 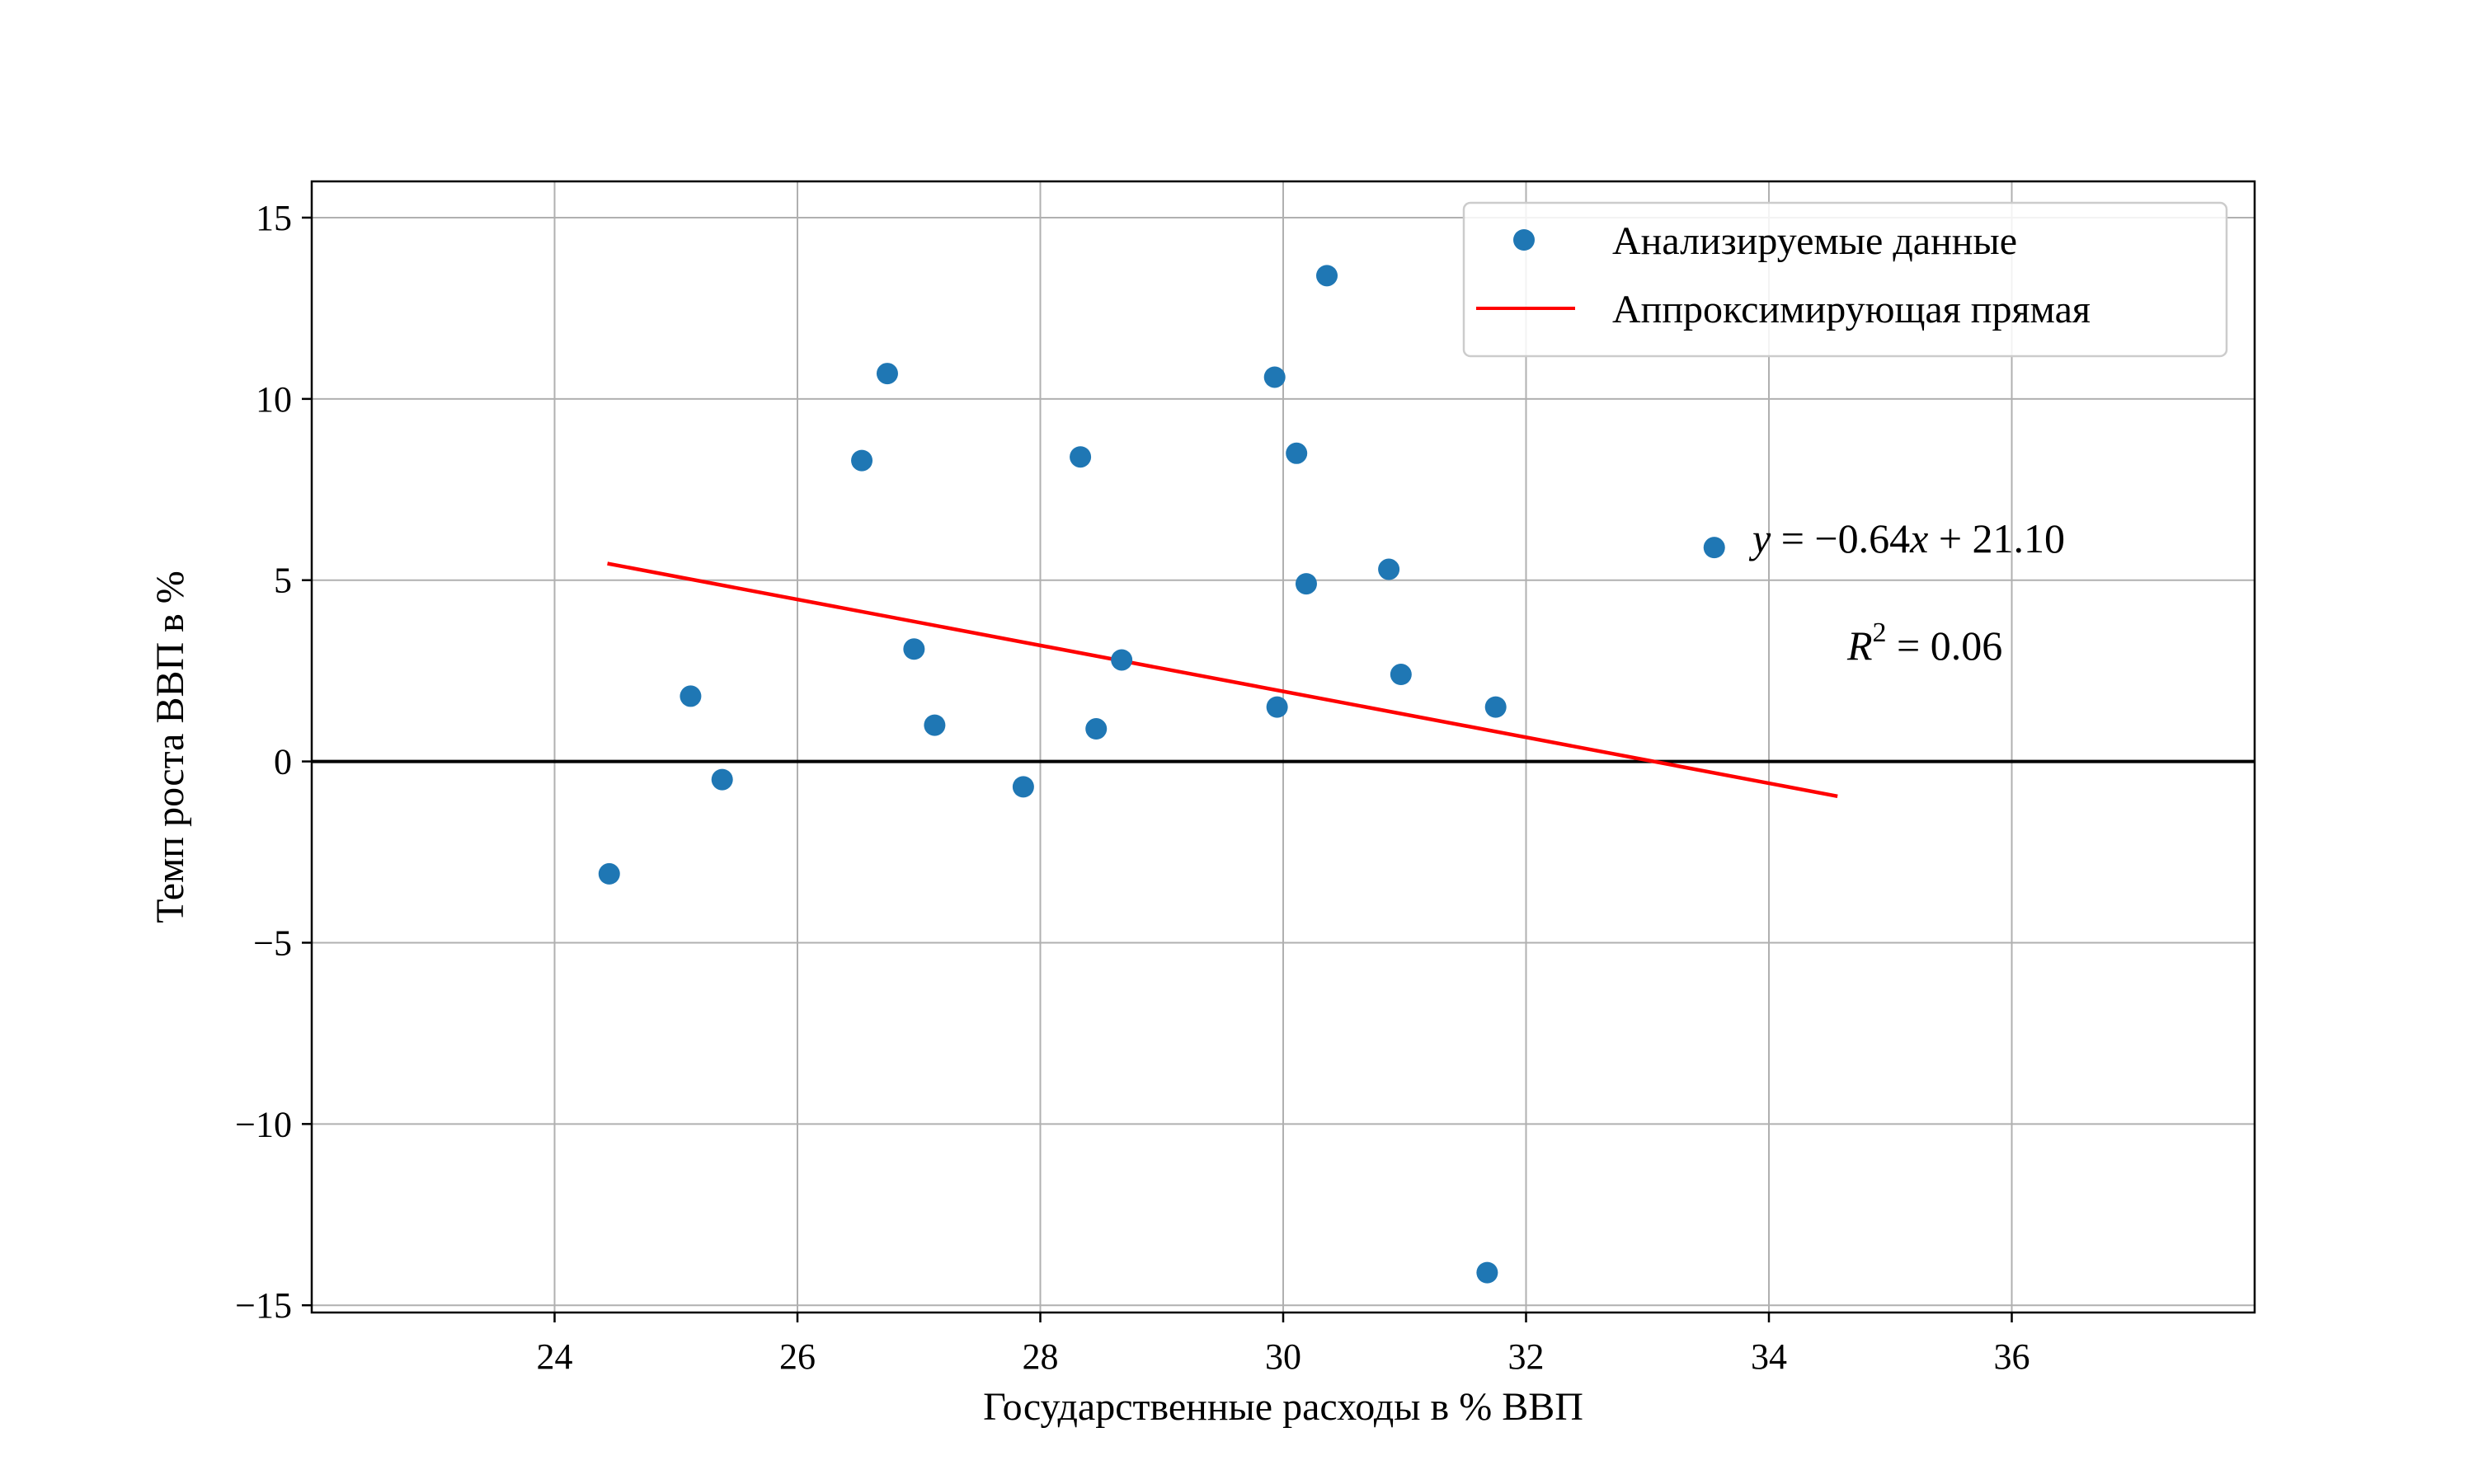 I want to click on r2-lhs: R, so click(x=1859, y=645).